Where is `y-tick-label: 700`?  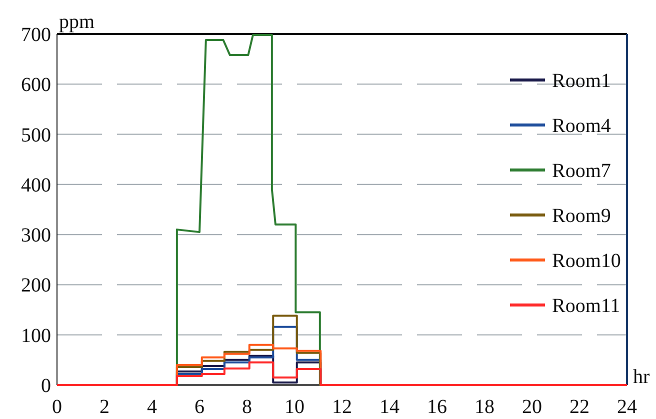
y-tick-label: 700 is located at coordinates (36, 35).